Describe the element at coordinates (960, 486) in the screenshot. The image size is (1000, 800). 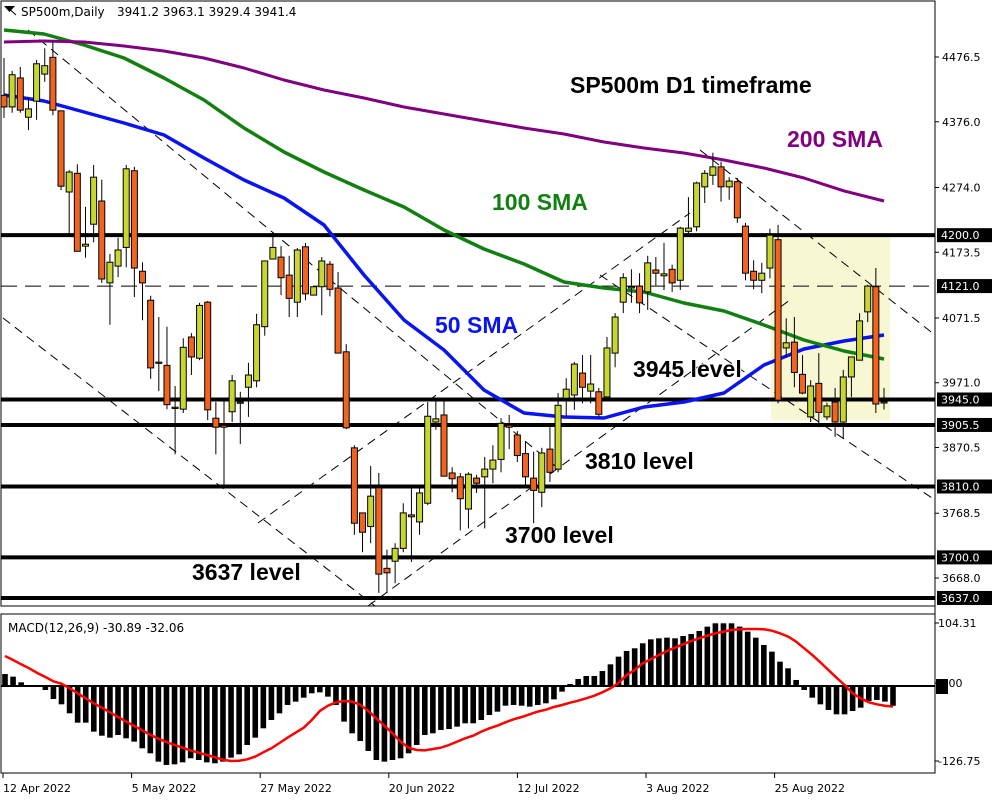
I see `level-price-label: 3810.0` at that location.